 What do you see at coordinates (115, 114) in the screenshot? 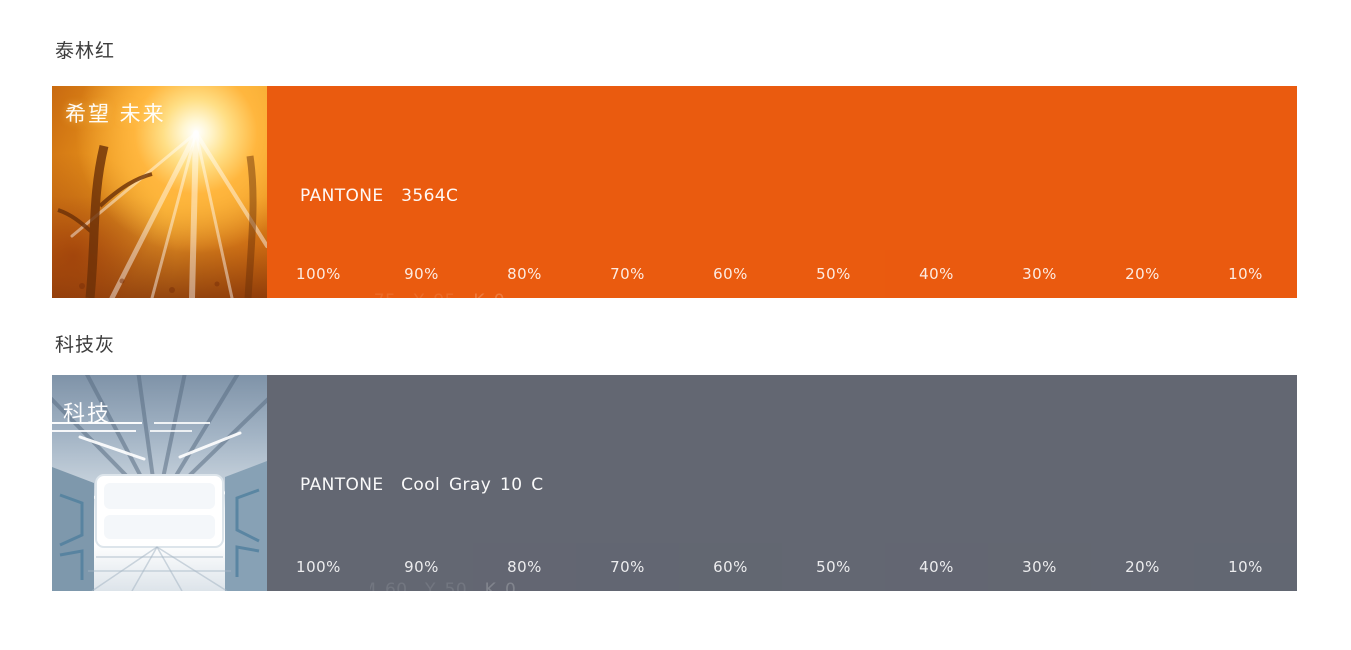
I see `image-slogan-text: 希望 未来` at bounding box center [115, 114].